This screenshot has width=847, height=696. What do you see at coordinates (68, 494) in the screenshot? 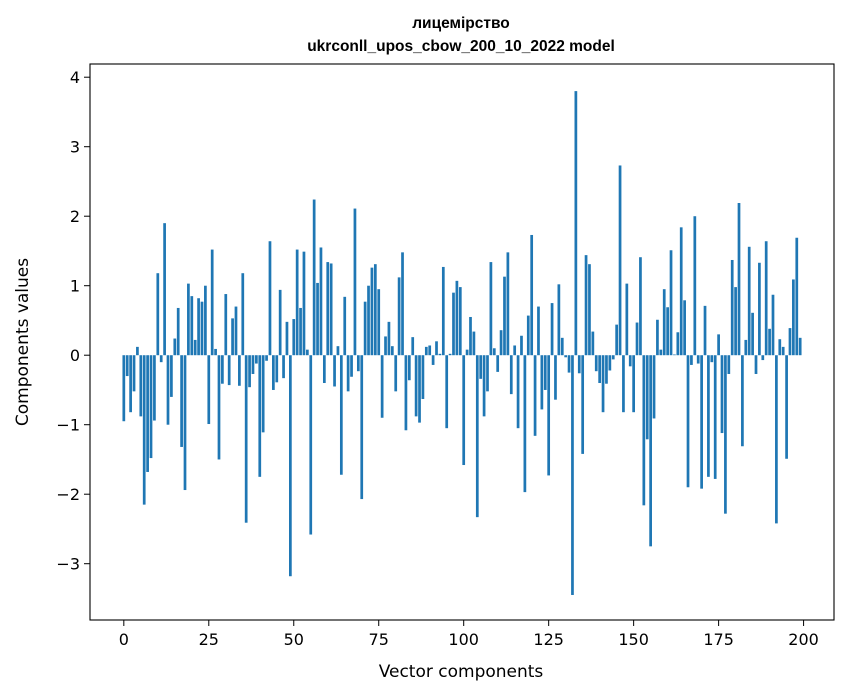
I see `y-tick-label: −2` at bounding box center [68, 494].